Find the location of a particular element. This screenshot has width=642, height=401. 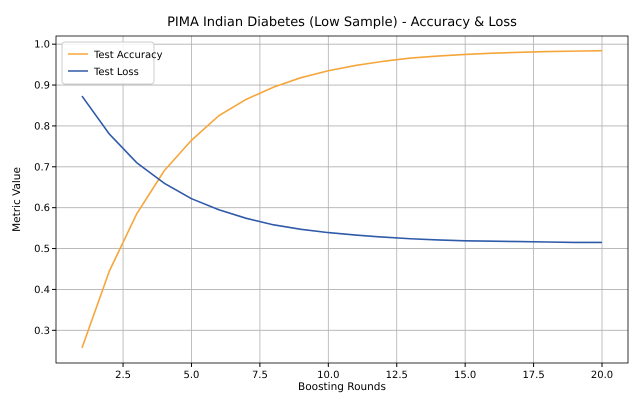

y-tick-label: 0.9 is located at coordinates (42, 86).